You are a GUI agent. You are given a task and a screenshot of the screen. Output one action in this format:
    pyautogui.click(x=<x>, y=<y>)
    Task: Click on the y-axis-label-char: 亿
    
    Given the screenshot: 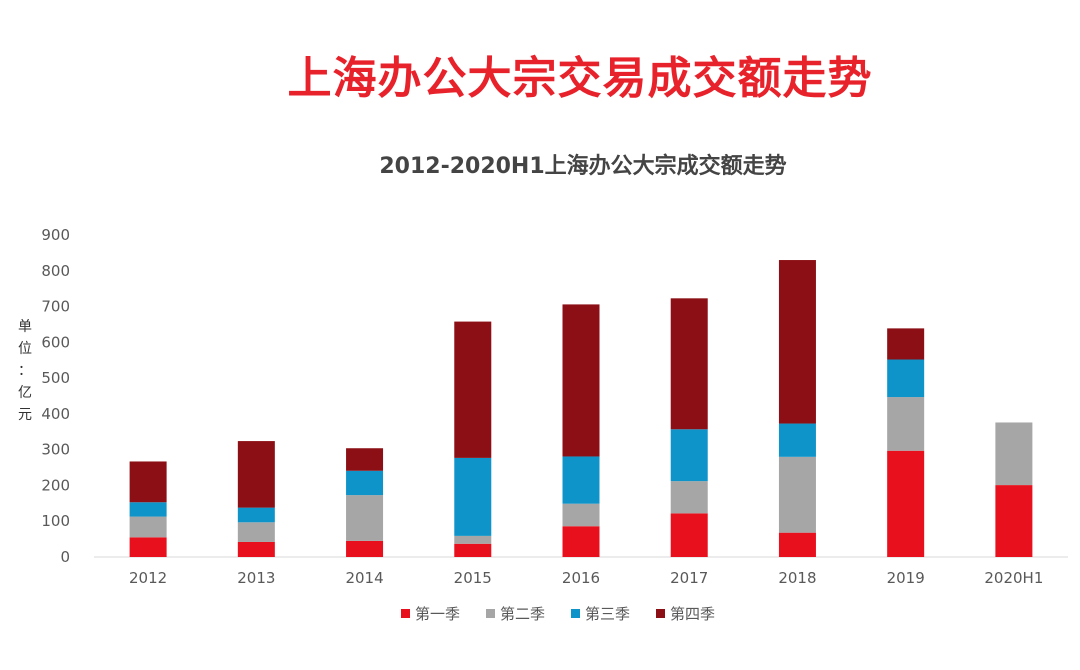 What is the action you would take?
    pyautogui.click(x=25, y=393)
    